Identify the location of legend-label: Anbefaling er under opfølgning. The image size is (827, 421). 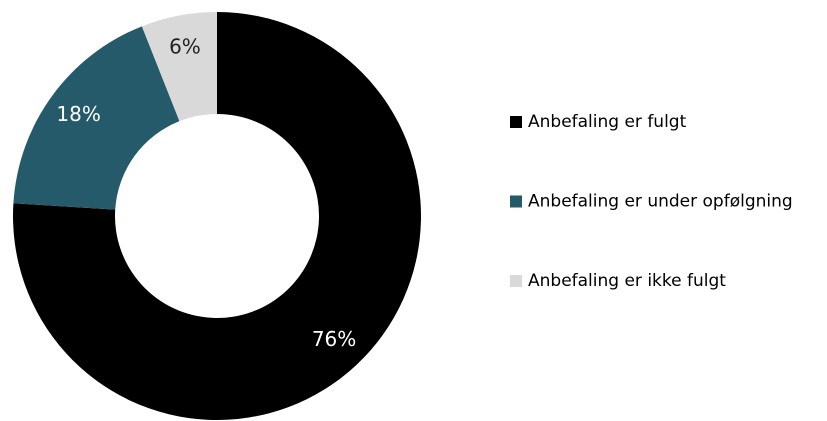
(660, 202).